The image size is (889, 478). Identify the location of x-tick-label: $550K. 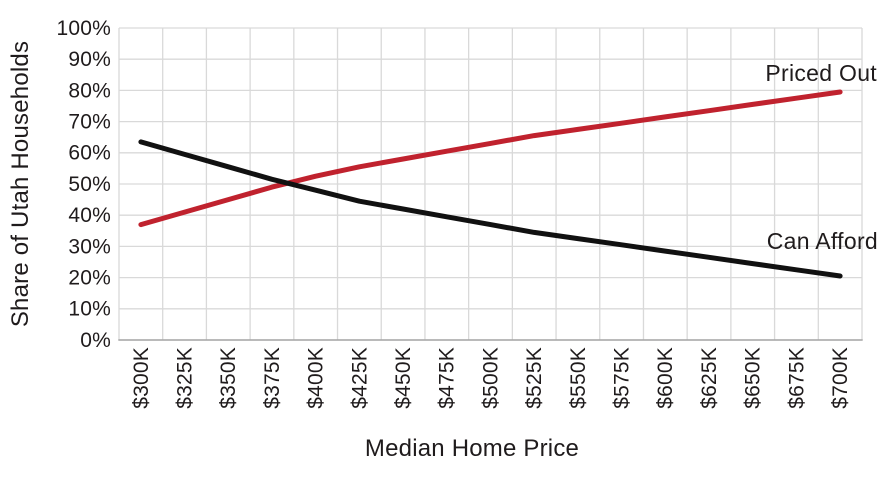
(578, 378).